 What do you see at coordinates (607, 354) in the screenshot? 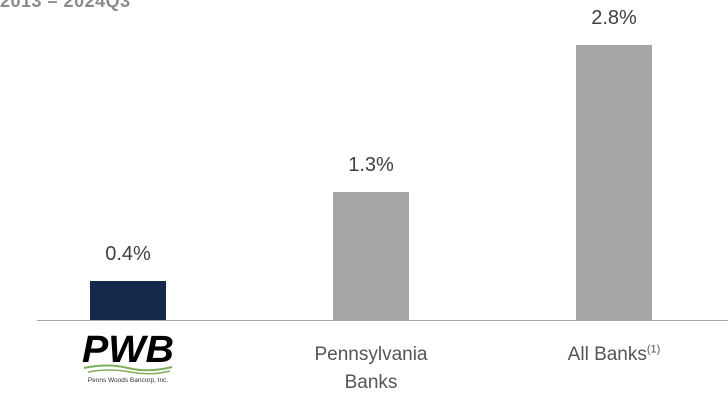
I see `category-label-text: All Banks` at bounding box center [607, 354].